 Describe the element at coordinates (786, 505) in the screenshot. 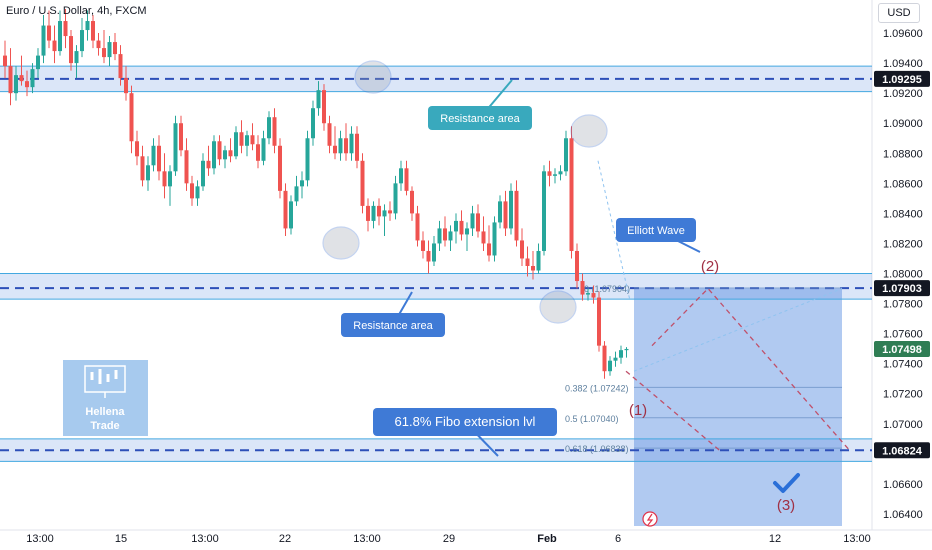

I see `wave-label-3: (3)` at that location.